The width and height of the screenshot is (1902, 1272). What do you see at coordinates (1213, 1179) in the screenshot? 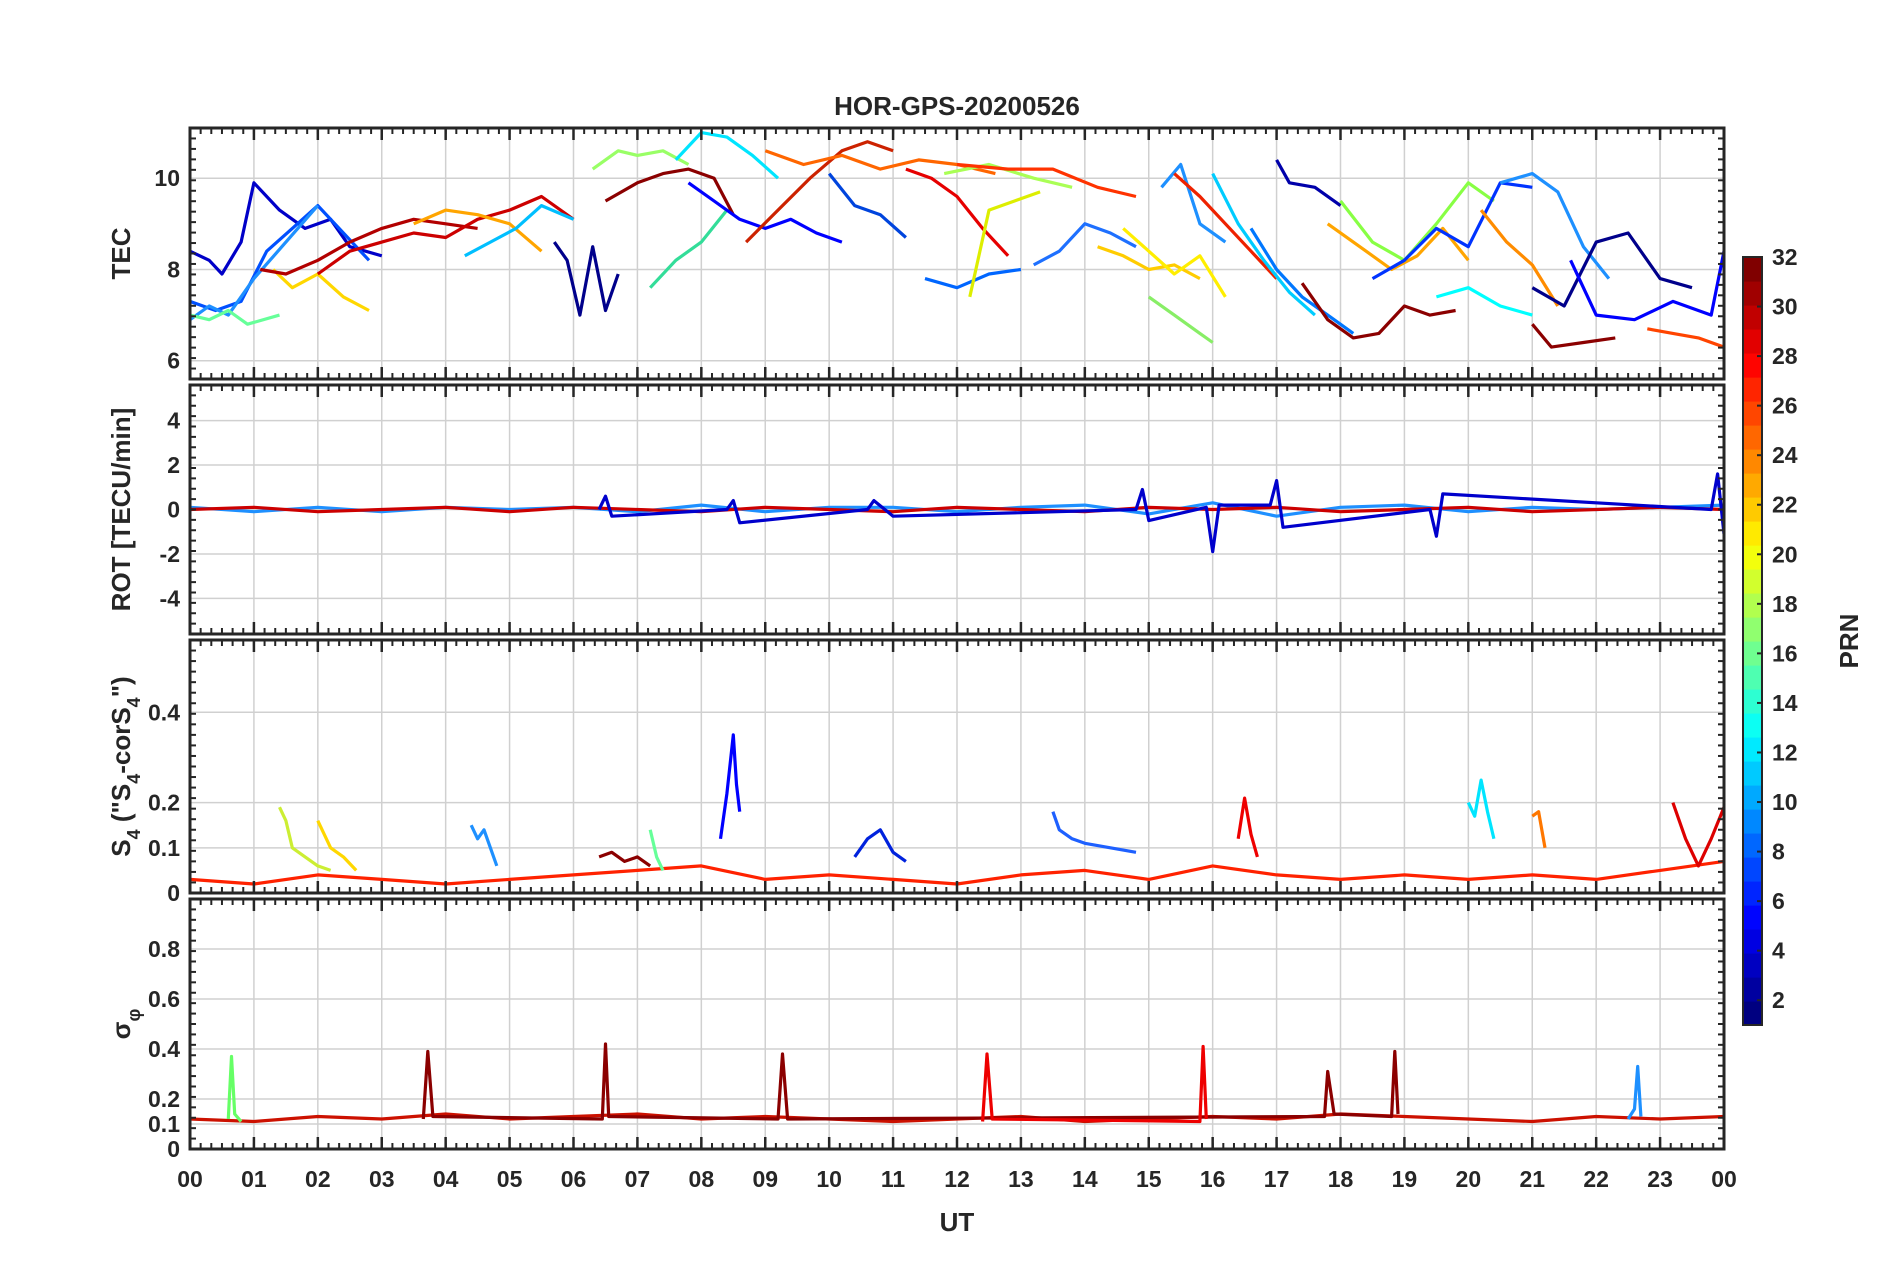
I see `x-tick-label: 16` at bounding box center [1213, 1179].